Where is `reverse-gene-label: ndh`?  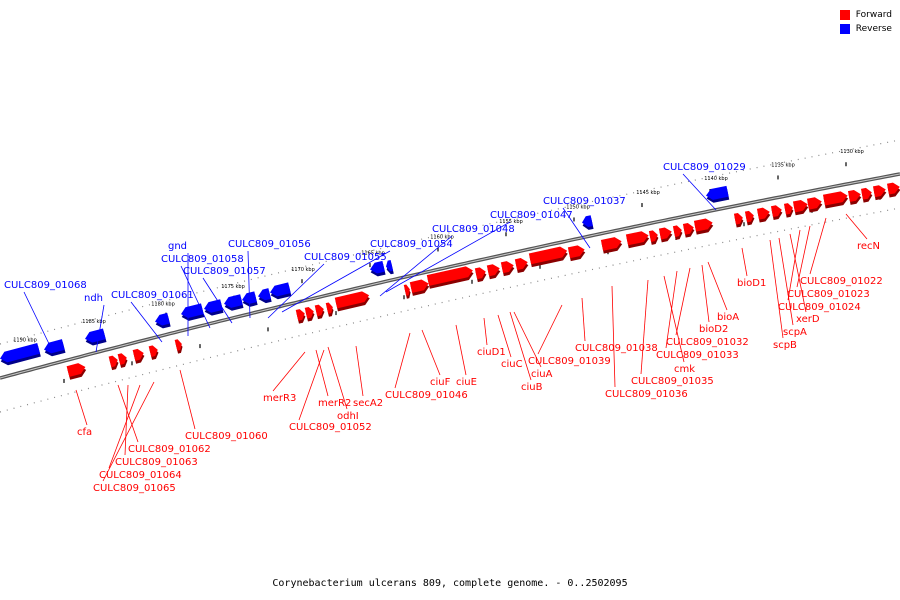 reverse-gene-label: ndh is located at coordinates (93, 298).